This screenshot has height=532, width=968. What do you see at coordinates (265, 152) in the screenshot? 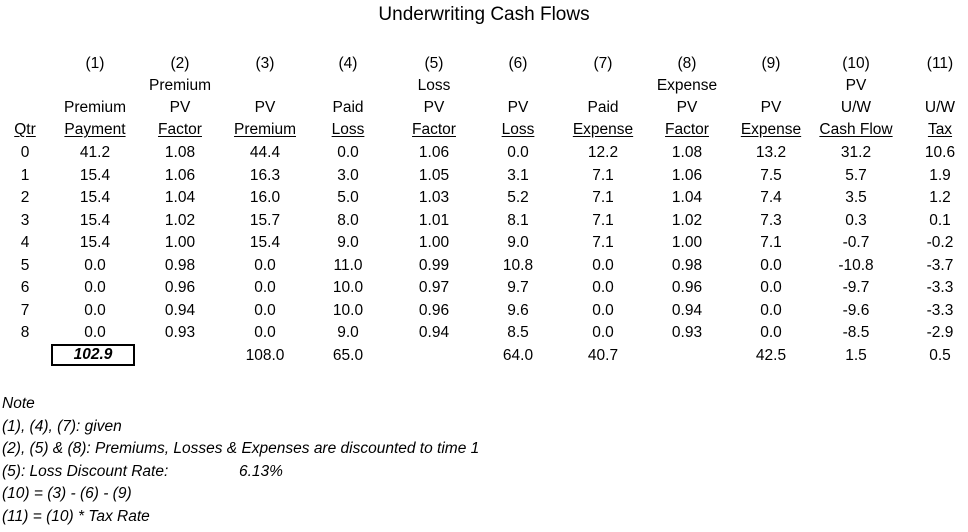
I see `table-cell: 44.4` at bounding box center [265, 152].